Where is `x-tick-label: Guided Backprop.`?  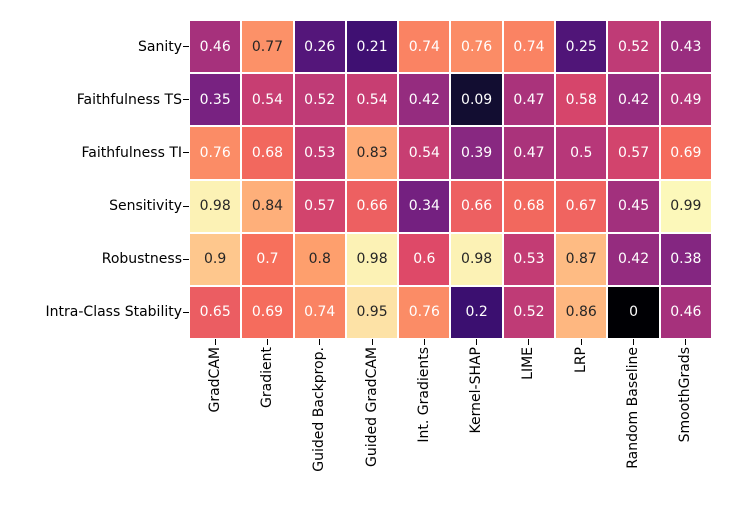 x-tick-label: Guided Backprop. is located at coordinates (319, 409).